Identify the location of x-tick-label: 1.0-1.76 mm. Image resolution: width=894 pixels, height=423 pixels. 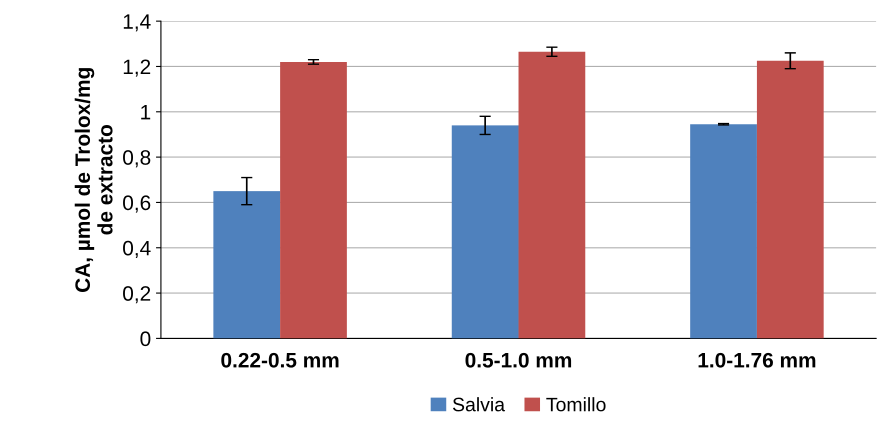
(757, 360).